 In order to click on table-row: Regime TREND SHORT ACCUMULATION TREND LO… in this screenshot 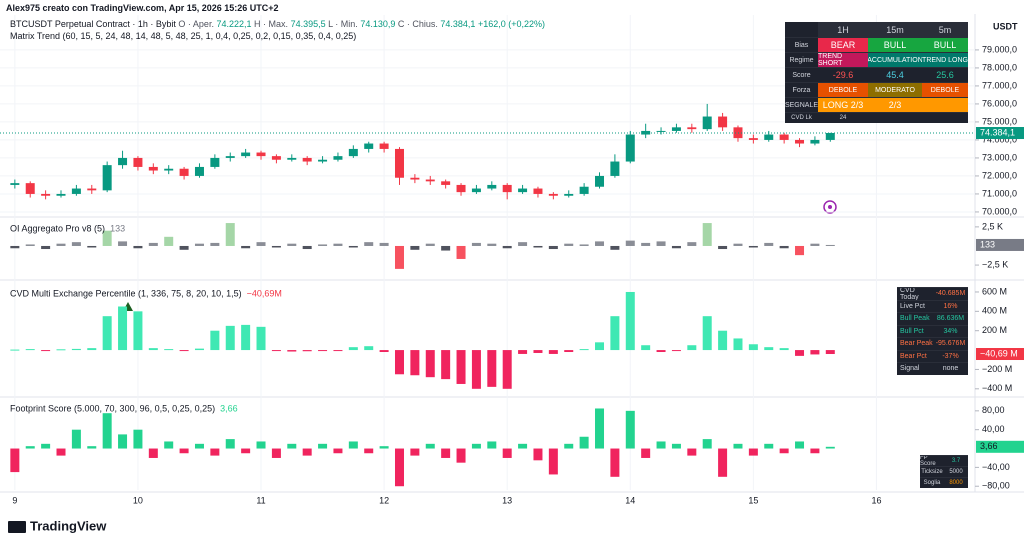, I will do `click(876, 59)`.